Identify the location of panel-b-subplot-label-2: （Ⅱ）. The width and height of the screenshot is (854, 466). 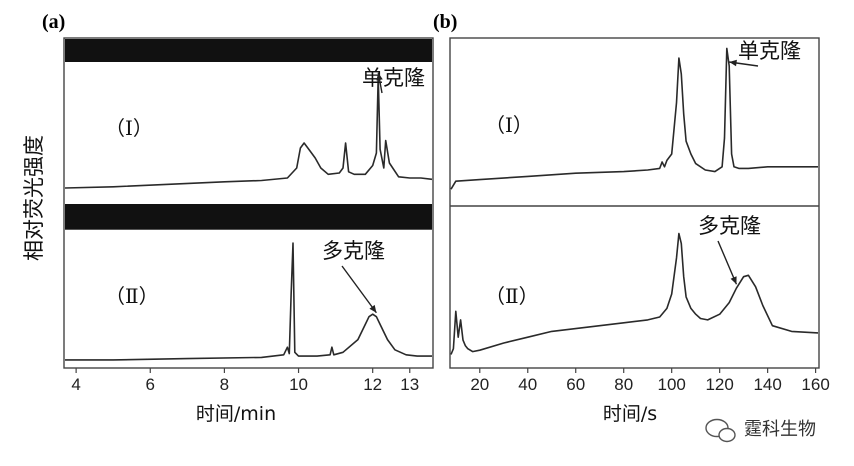
(512, 296).